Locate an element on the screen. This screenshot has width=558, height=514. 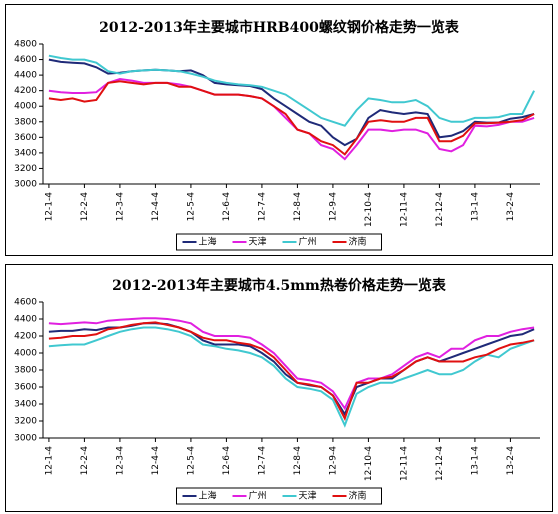
y-tick-label: 4800 is located at coordinates (25, 45).